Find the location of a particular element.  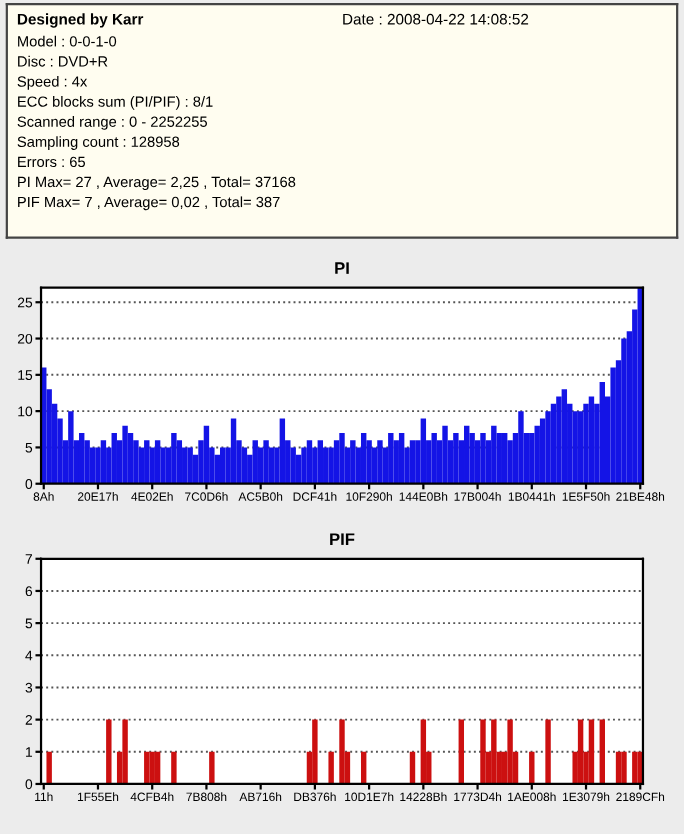

chart-title: PI is located at coordinates (342, 268).